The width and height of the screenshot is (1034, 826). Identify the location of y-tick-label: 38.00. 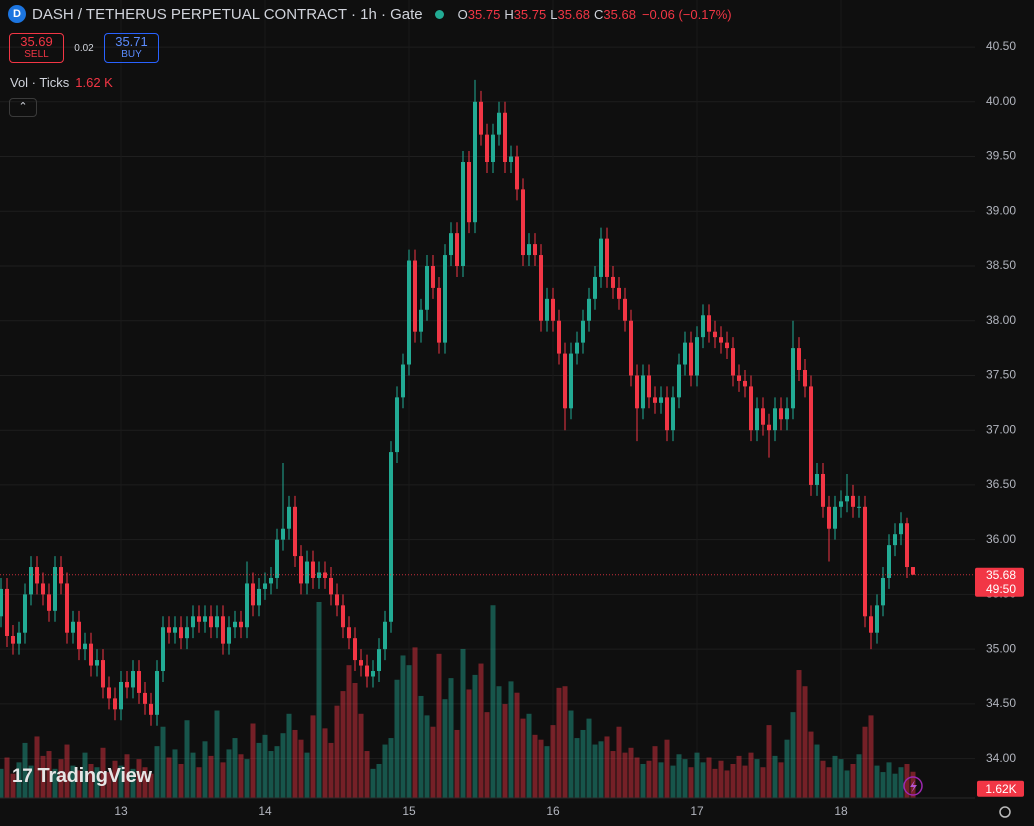
(1001, 320).